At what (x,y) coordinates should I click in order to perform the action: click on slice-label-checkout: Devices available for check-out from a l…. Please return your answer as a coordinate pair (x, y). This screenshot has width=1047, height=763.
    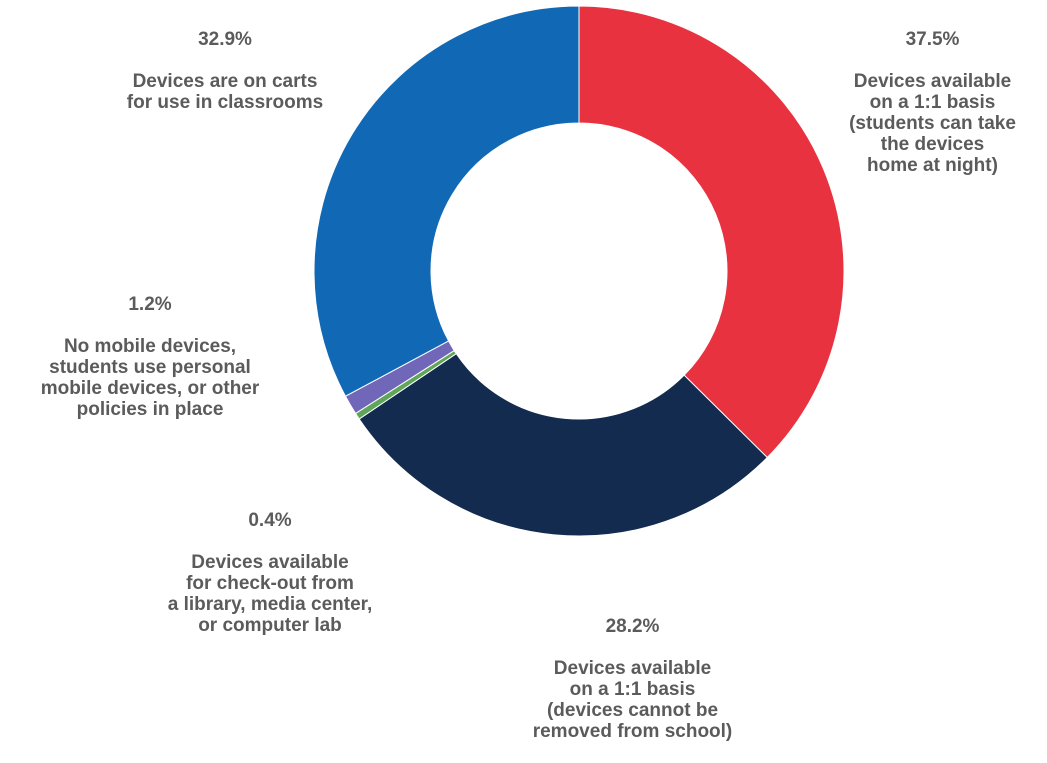
    Looking at the image, I should click on (270, 594).